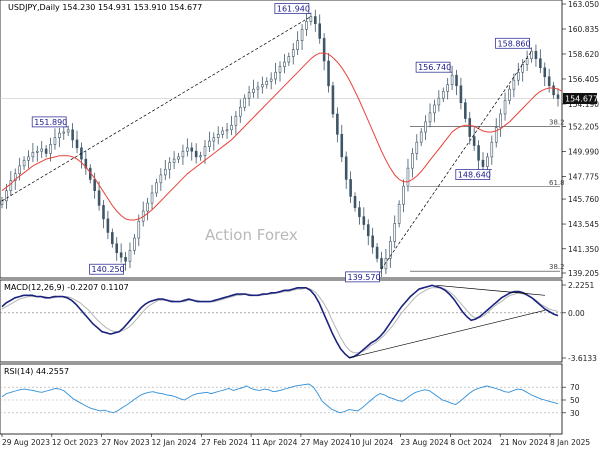 Image resolution: width=600 pixels, height=450 pixels. I want to click on watermark: Action Forex, so click(251, 235).